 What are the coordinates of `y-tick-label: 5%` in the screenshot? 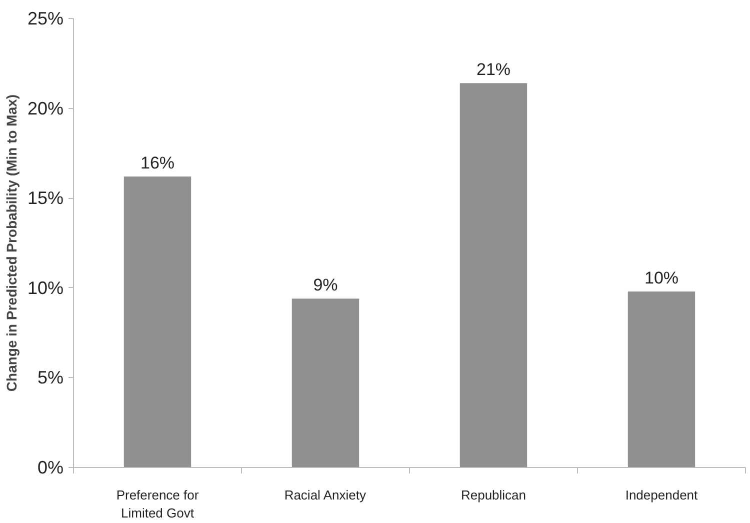 It's located at (50, 378).